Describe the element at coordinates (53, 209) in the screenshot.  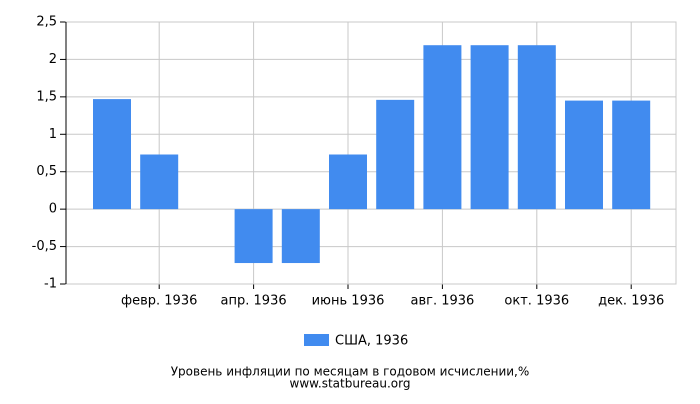
I see `y-tick-label: 0` at that location.